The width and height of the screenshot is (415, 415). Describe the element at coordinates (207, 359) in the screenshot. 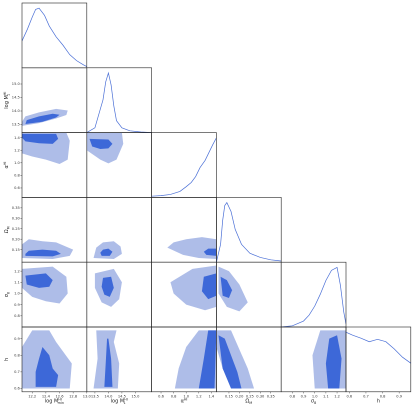

I see `contour-inner-alpha-h` at that location.